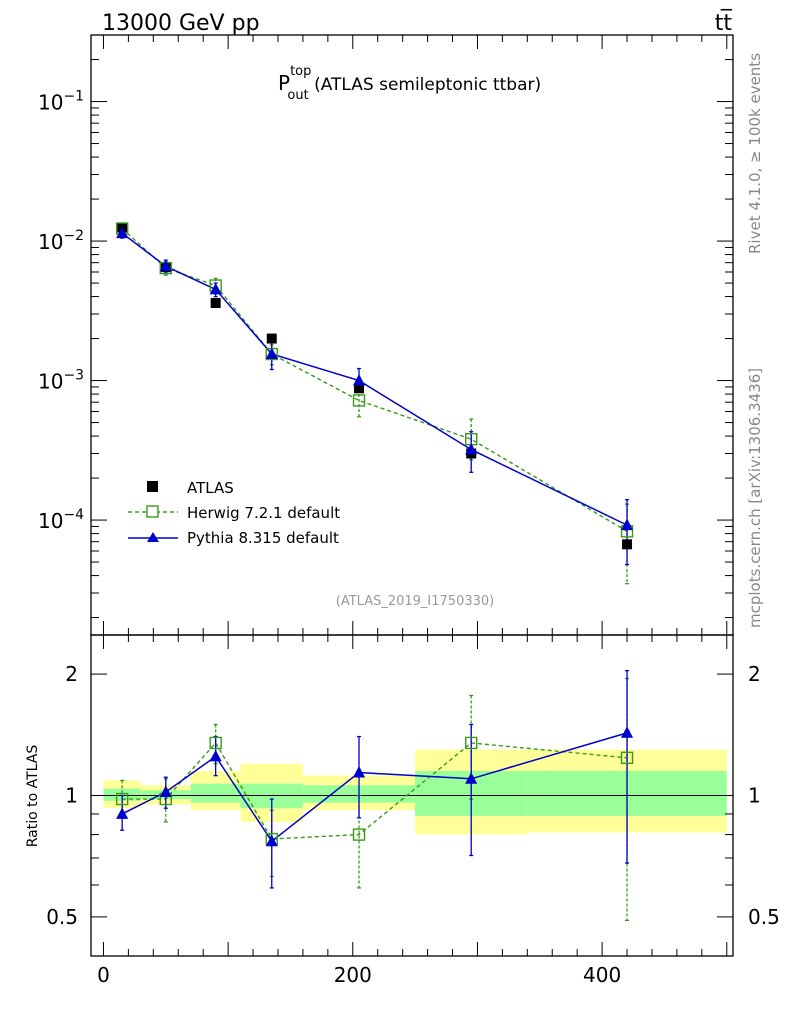  What do you see at coordinates (297, 95) in the screenshot?
I see `title-sub: out` at bounding box center [297, 95].